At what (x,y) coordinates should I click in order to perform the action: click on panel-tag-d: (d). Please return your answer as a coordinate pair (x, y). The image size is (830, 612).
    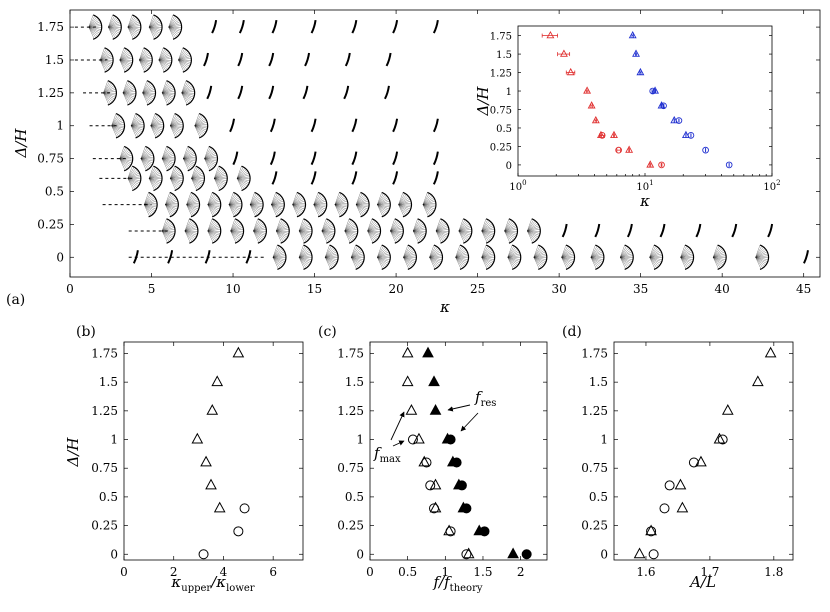
    Looking at the image, I should click on (572, 332).